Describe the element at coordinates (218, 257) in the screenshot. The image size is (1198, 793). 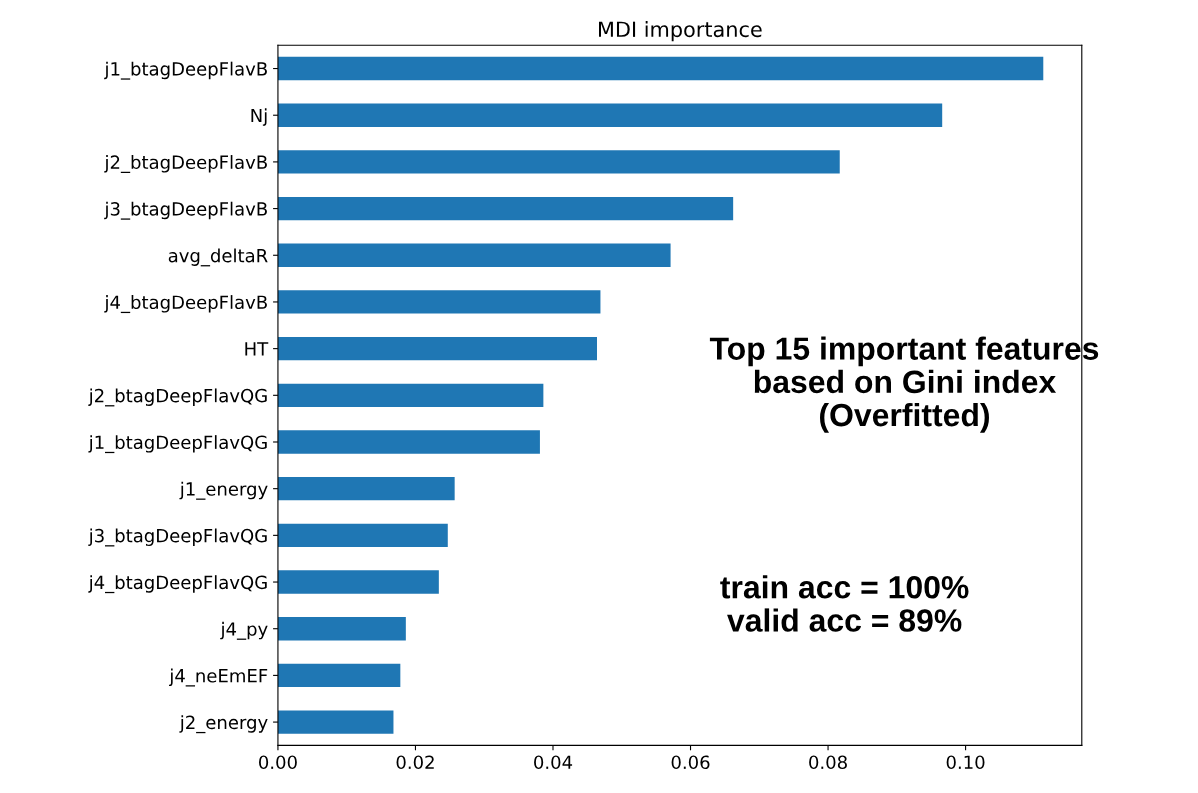
I see `y-tick-label: avg_deltaR` at that location.